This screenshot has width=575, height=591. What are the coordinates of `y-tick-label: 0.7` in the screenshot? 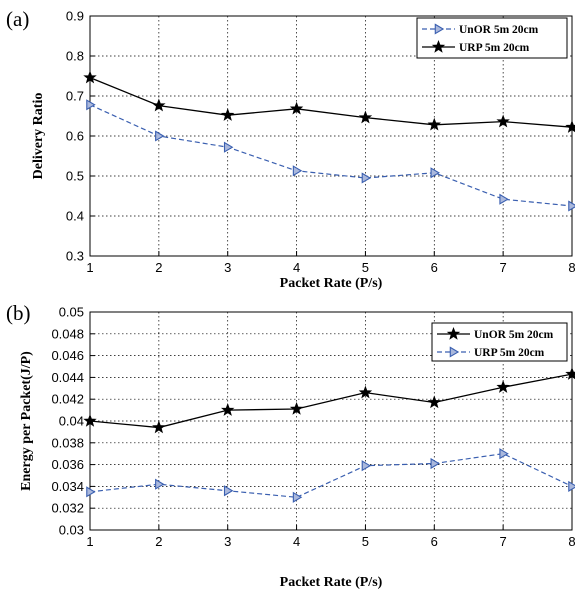 It's located at (75, 96).